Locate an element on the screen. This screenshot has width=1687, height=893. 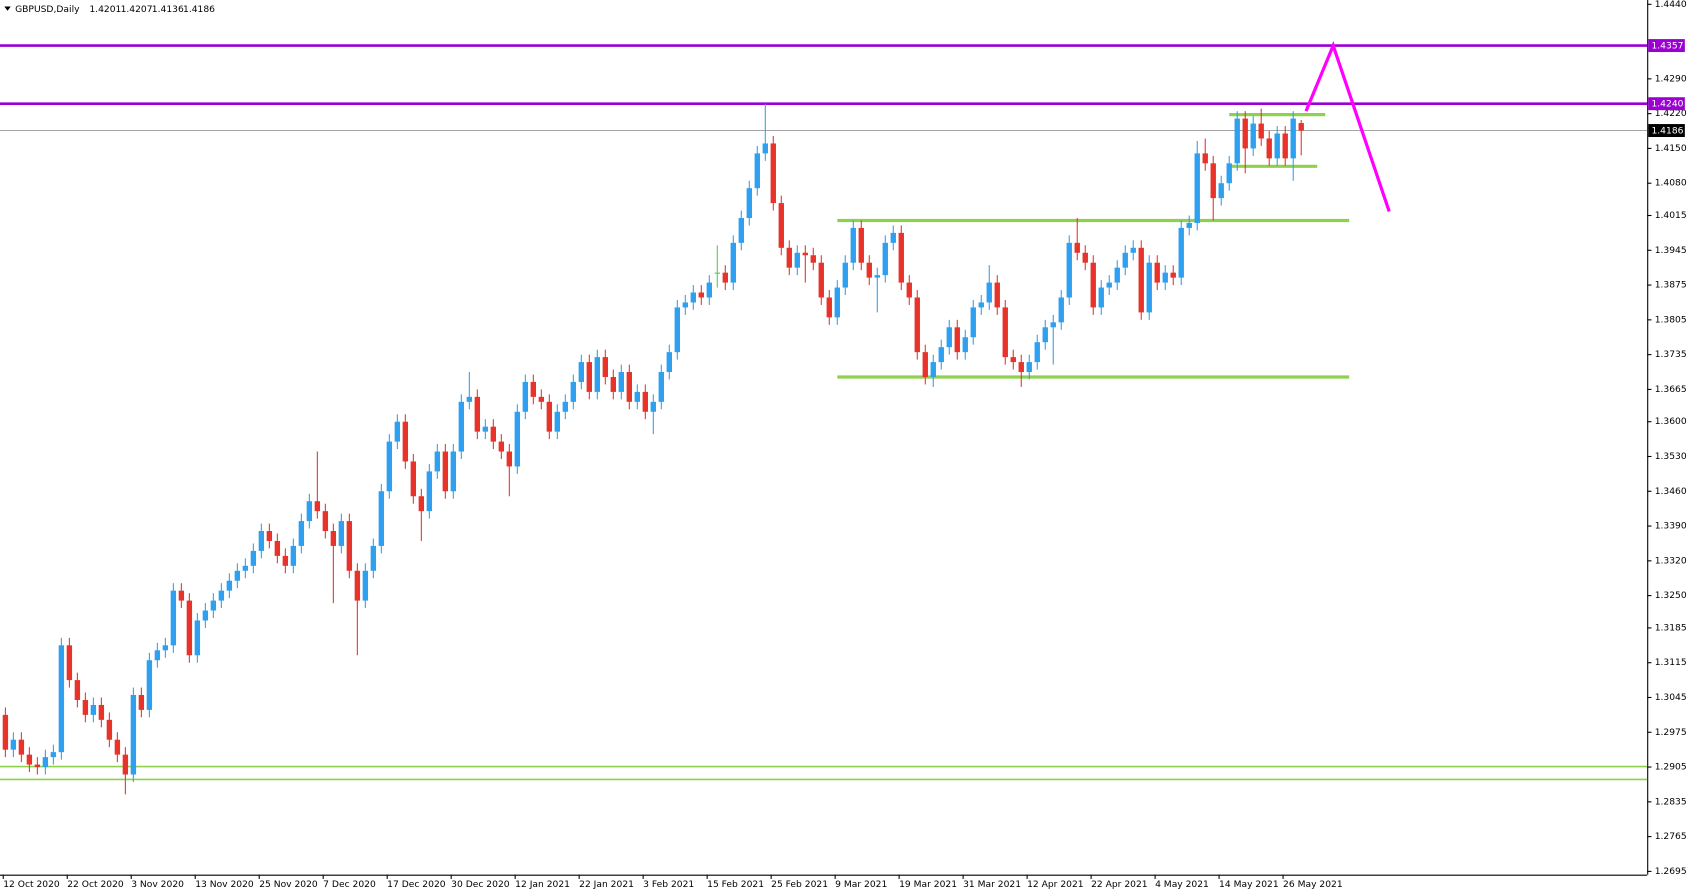
y-tick-label: 1.4440 is located at coordinates (1671, 5).